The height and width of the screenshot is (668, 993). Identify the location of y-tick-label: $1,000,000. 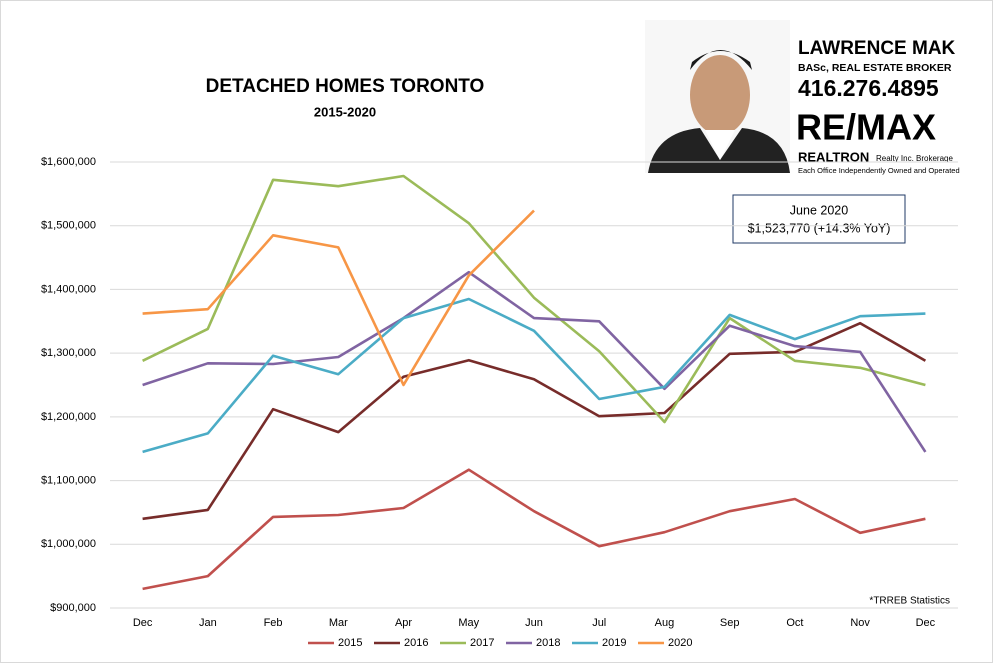
(68, 544).